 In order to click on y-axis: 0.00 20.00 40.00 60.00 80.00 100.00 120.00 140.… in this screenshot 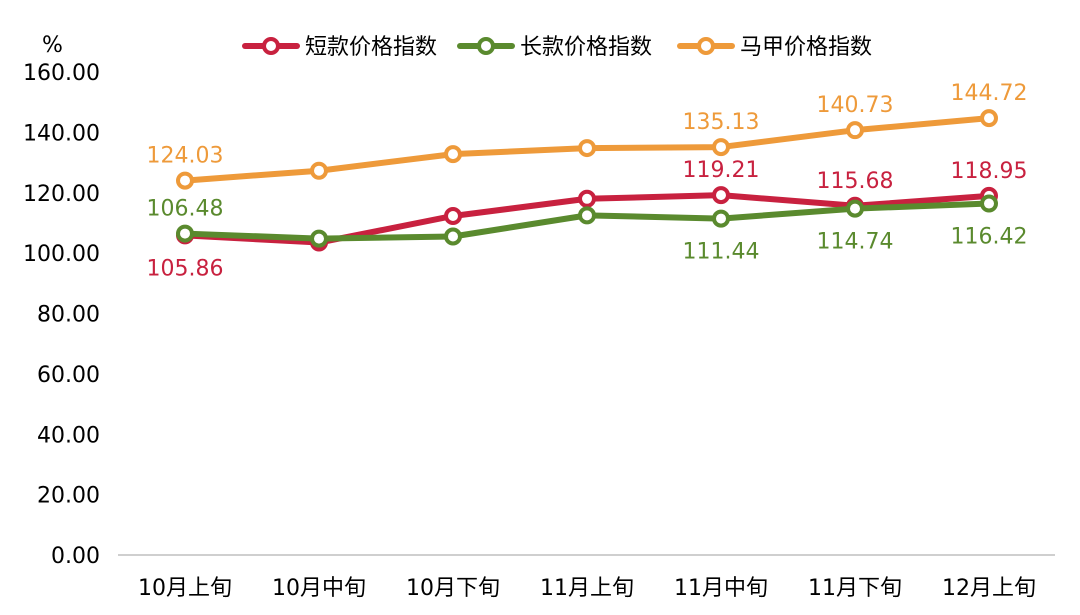, I will do `click(61, 315)`.